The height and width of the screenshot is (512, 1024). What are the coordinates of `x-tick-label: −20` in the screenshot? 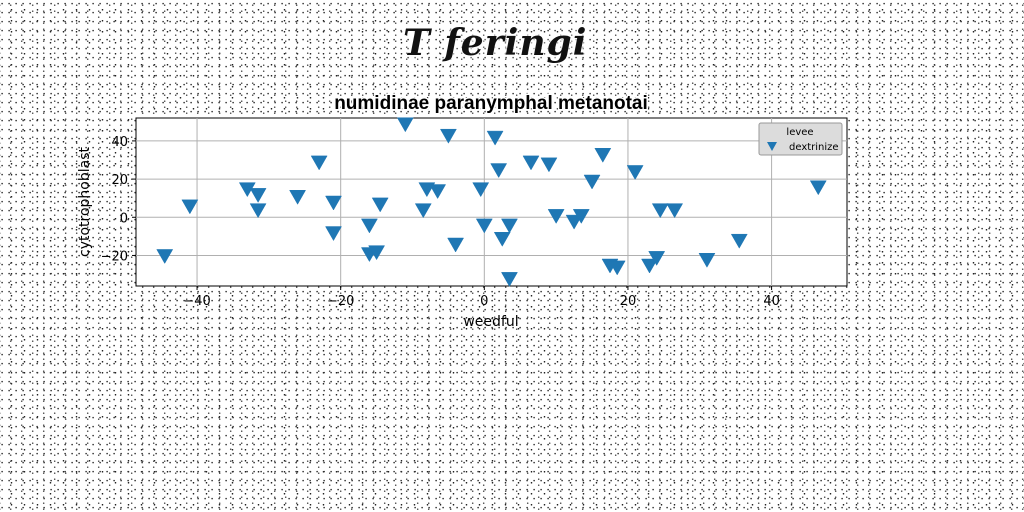 It's located at (340, 301).